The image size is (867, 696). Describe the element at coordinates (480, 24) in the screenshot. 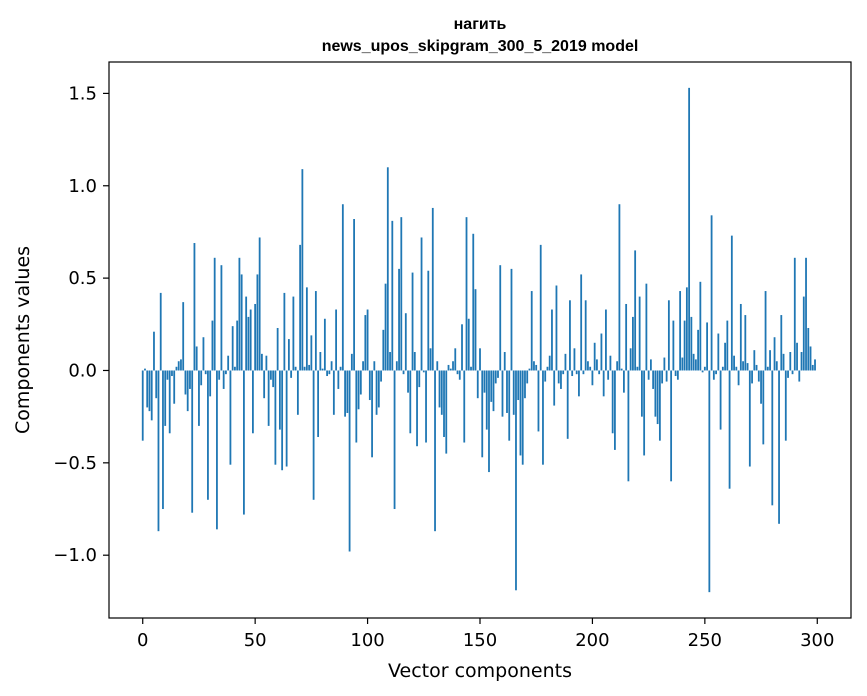

I see `chart-title: нагить` at that location.